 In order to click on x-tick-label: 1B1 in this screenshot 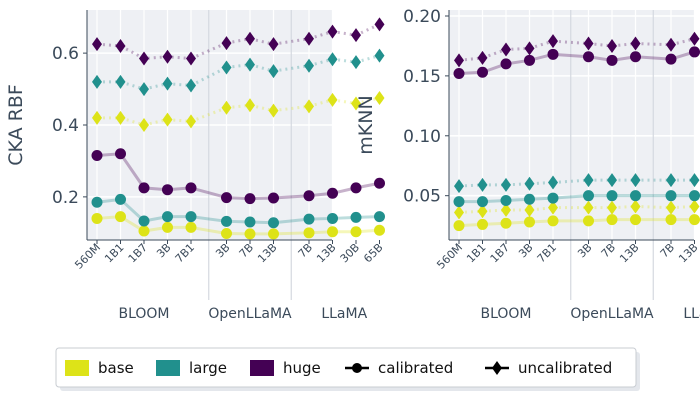, I will do `click(114, 253)`.